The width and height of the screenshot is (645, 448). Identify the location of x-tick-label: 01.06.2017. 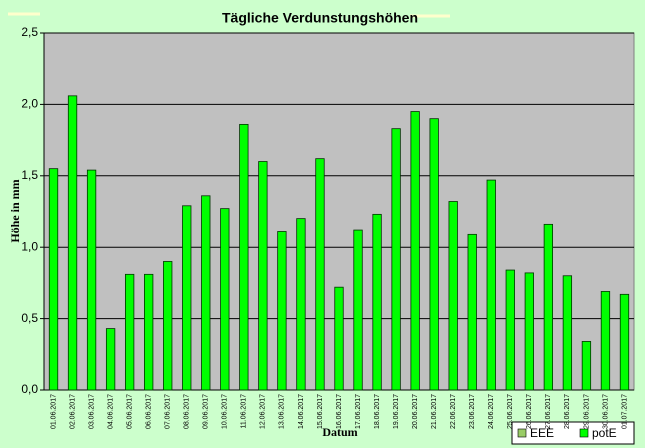
(53, 411).